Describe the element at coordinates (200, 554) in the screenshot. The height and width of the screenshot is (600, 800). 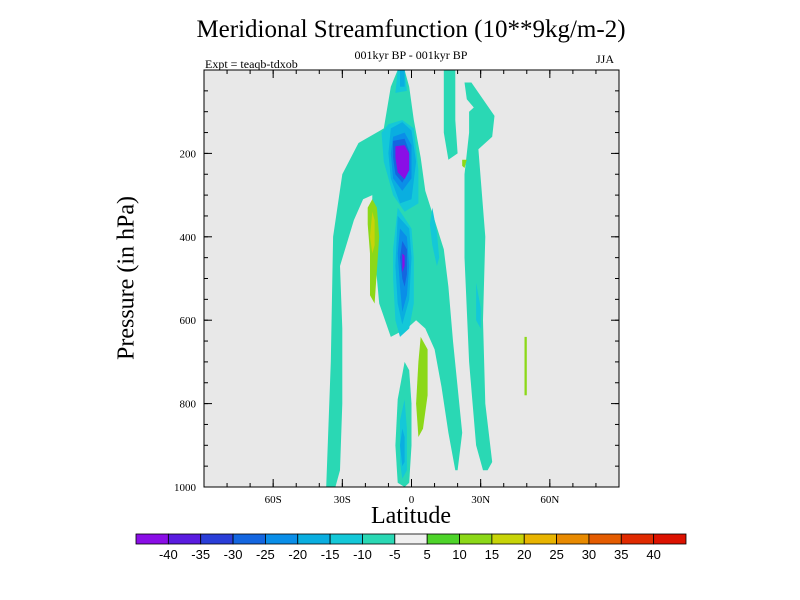
I see `colorbar-label: -35` at that location.